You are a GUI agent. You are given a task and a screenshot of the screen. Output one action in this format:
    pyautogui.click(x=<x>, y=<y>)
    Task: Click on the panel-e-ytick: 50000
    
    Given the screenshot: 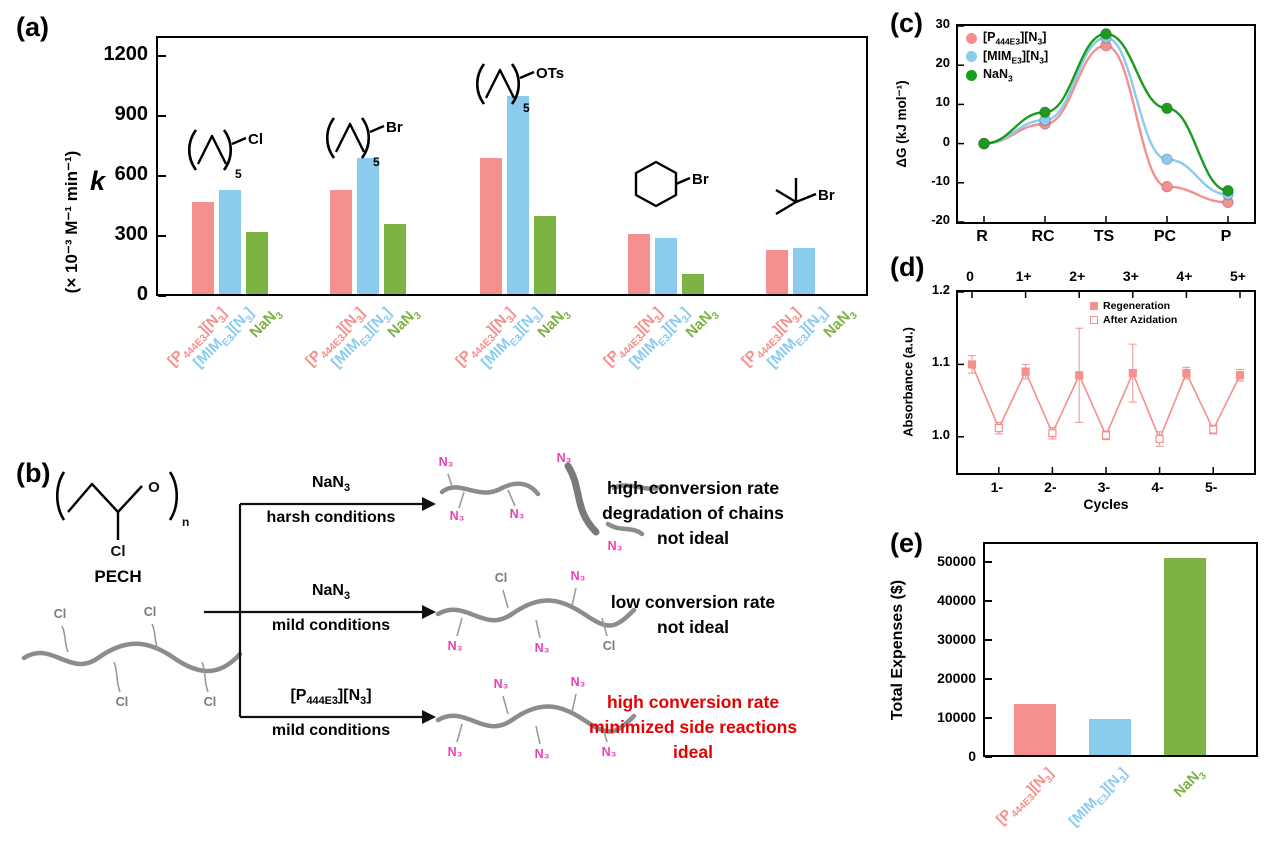 What is the action you would take?
    pyautogui.click(x=956, y=560)
    